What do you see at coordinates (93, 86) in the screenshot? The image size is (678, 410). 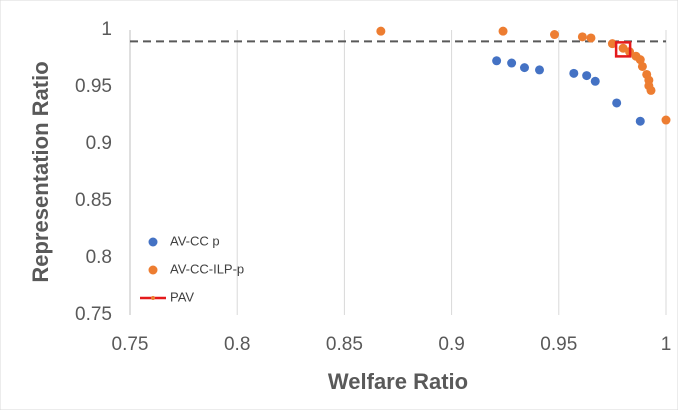 I see `y-tick-label: 0.95` at bounding box center [93, 86].